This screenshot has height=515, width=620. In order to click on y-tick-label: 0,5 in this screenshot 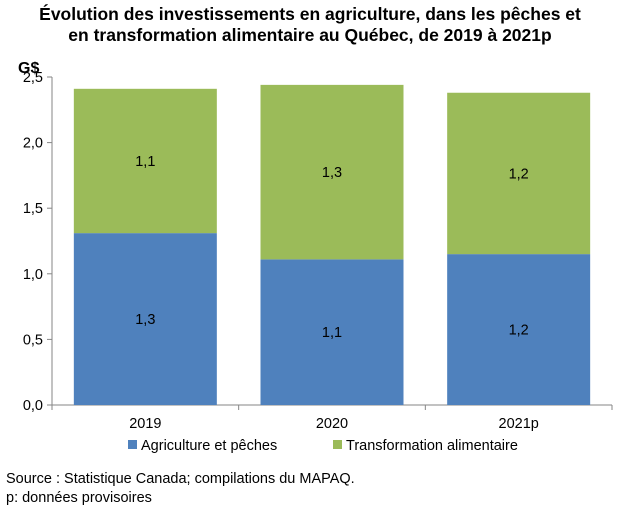, I will do `click(33, 340)`.